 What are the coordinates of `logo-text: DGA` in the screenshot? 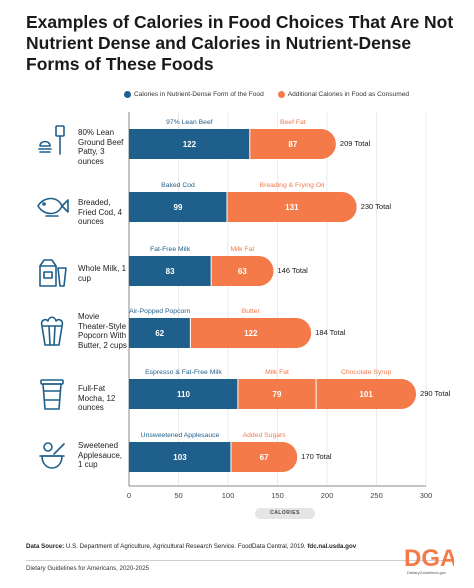 It's located at (429, 558).